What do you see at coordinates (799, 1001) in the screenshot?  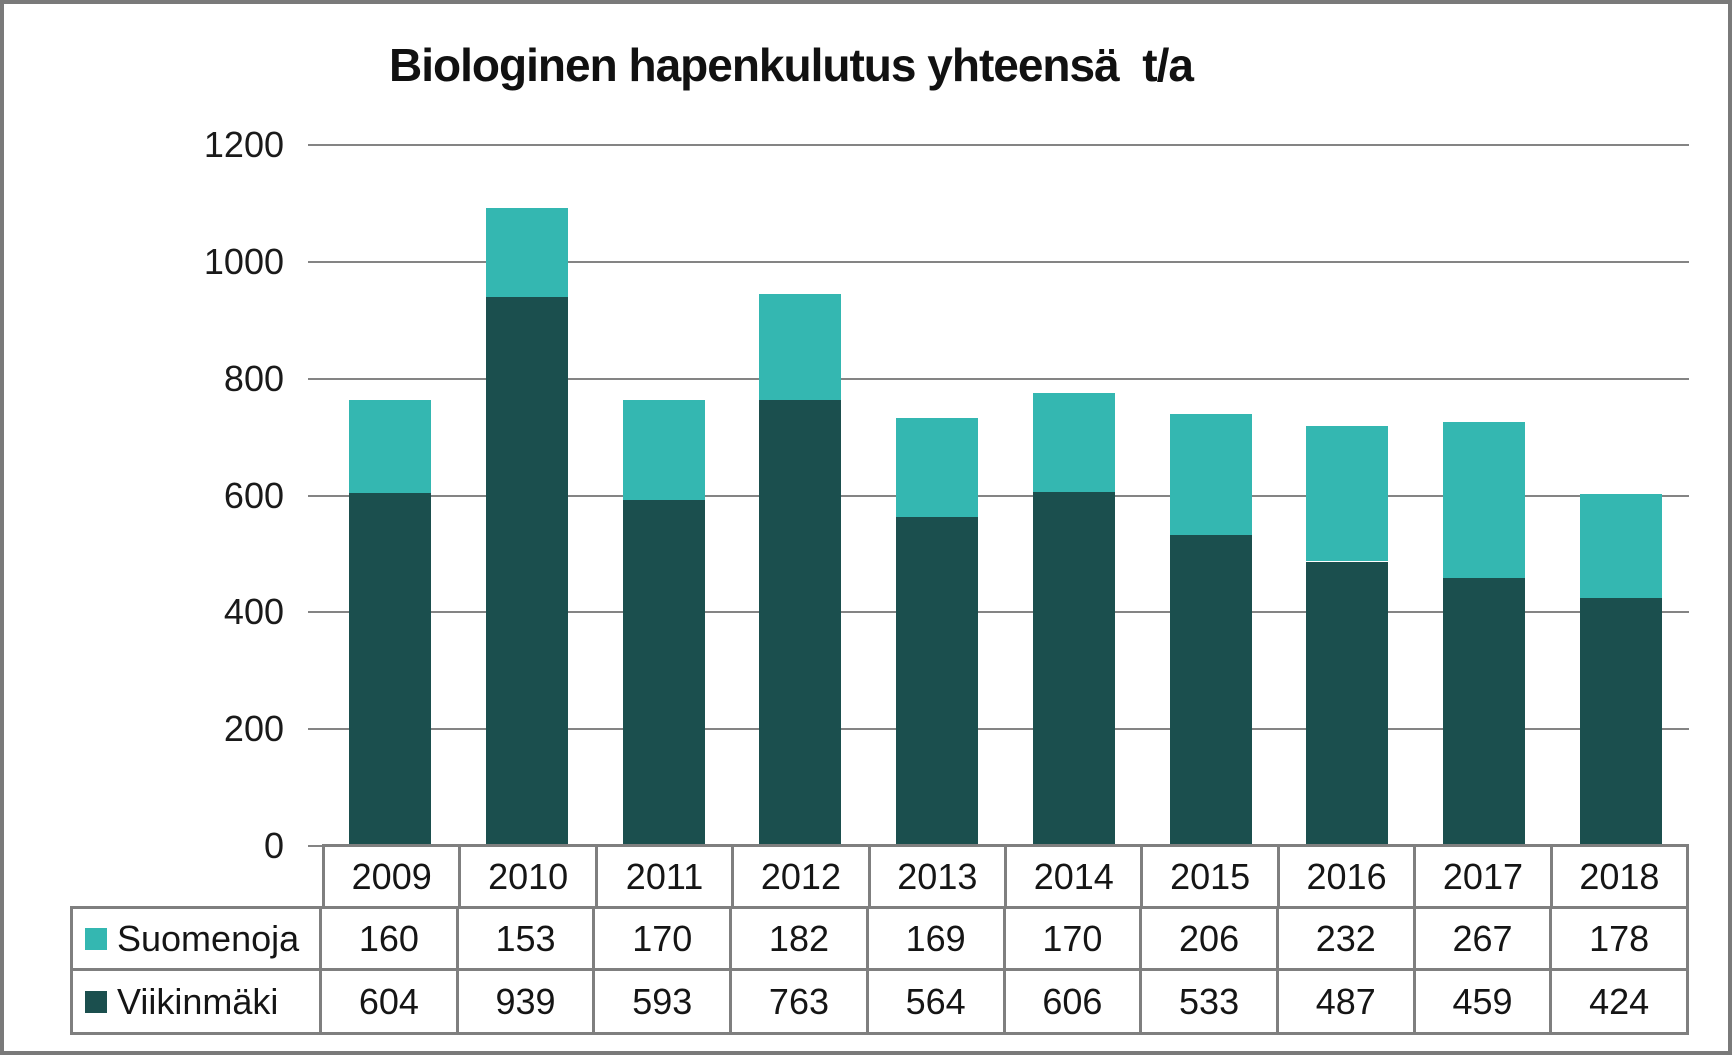 I see `value-cell: 763` at bounding box center [799, 1001].